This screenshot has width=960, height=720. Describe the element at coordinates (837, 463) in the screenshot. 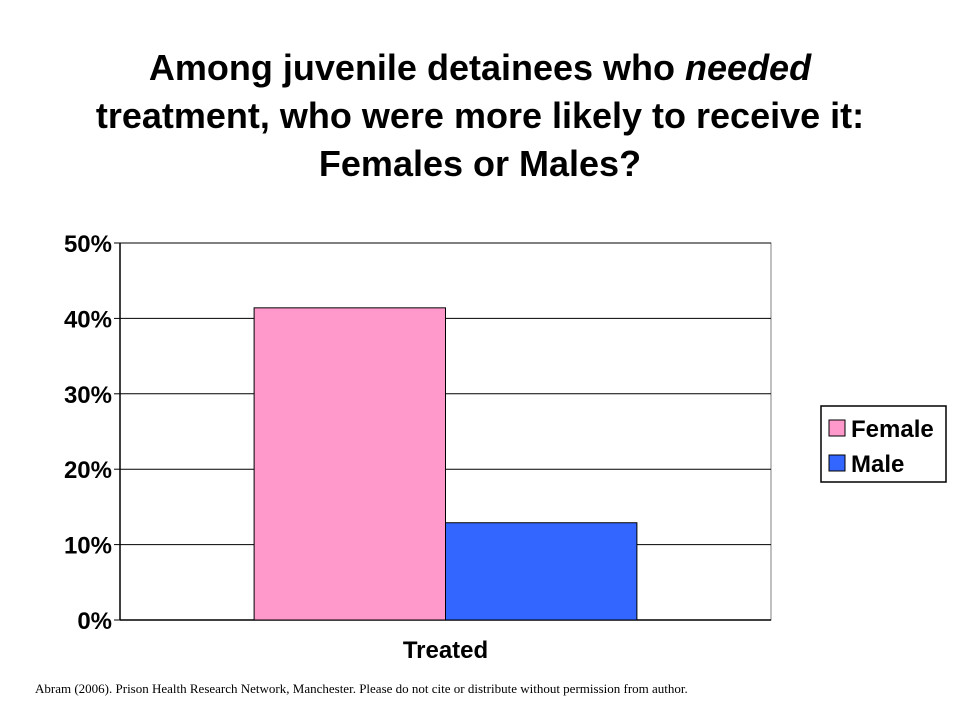

I see `legend-swatch-male` at that location.